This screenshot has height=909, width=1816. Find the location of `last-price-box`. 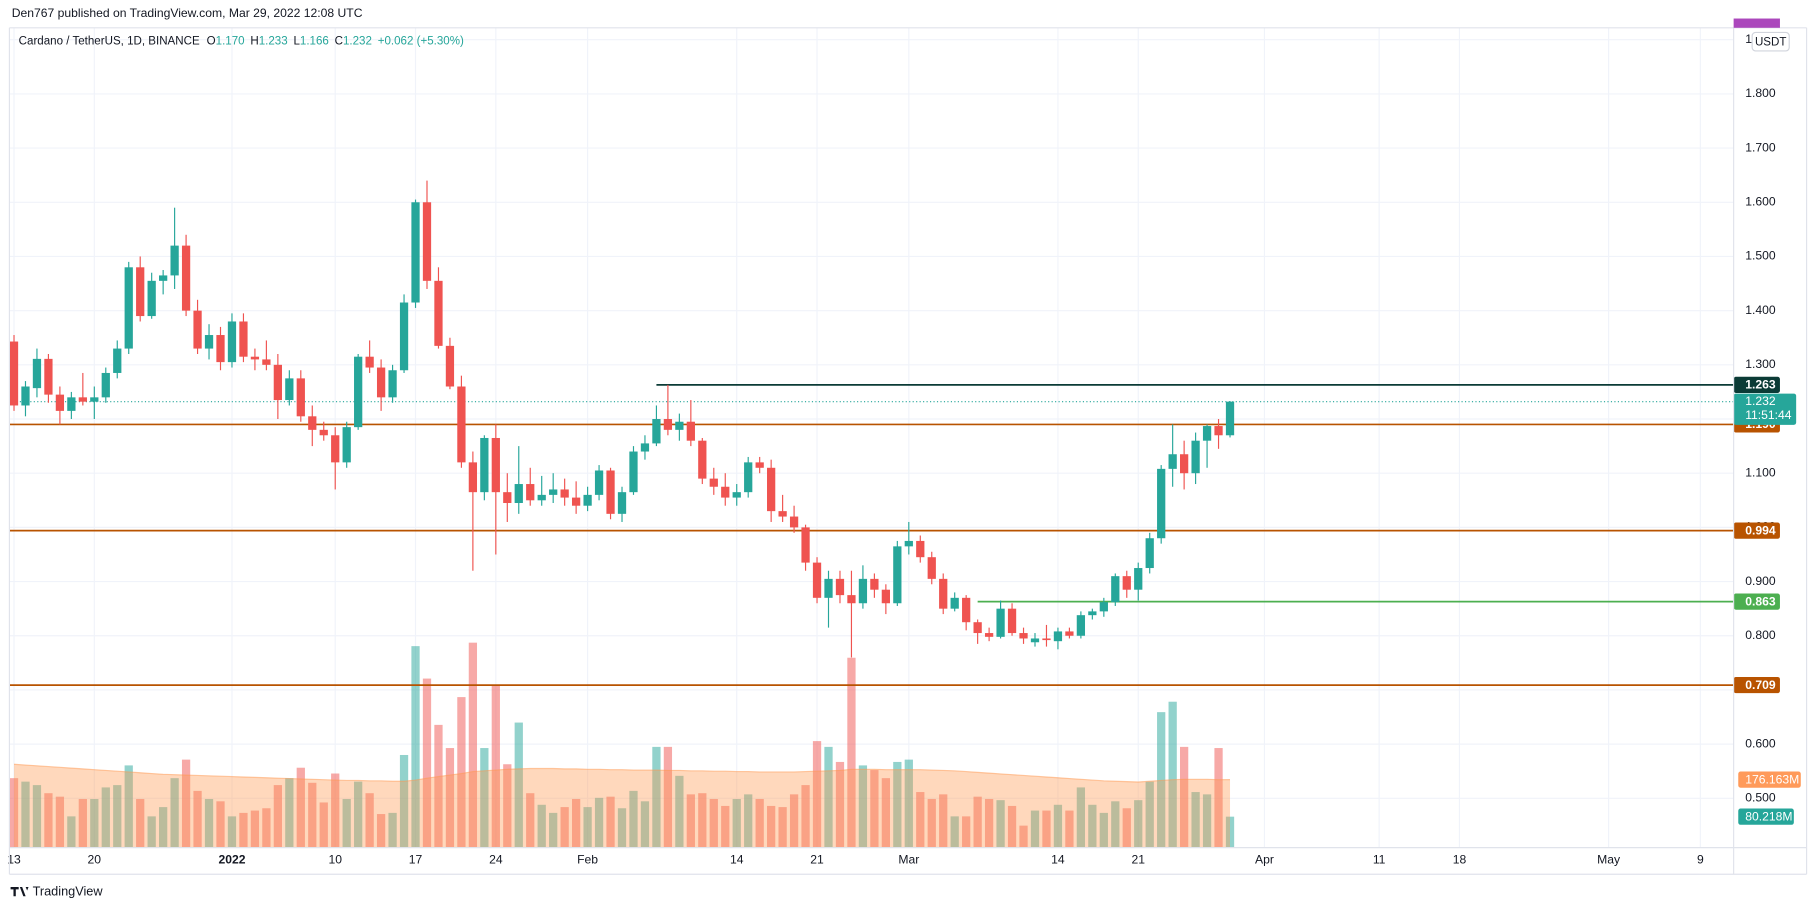

last-price-box is located at coordinates (1765, 409).